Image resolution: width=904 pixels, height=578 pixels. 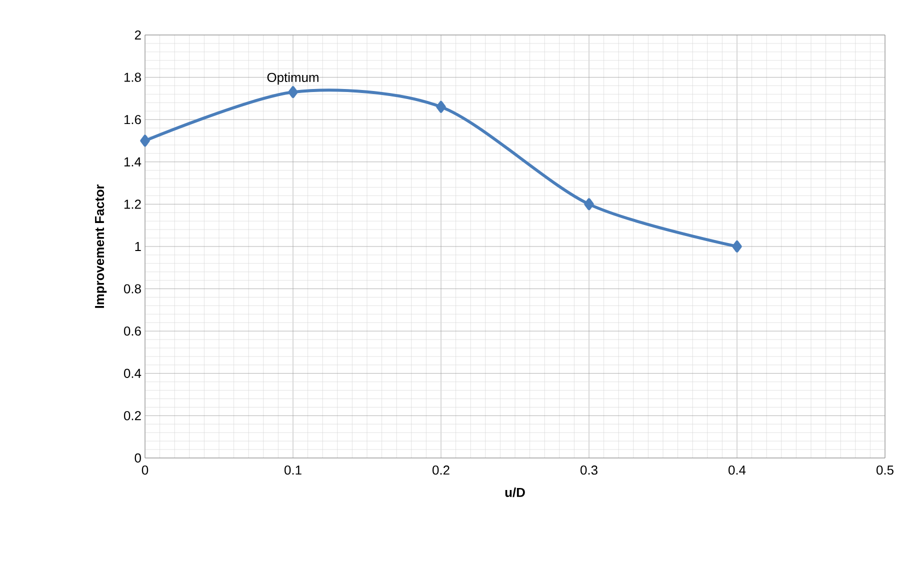 What do you see at coordinates (132, 415) in the screenshot?
I see `y-tick-label: 0.2` at bounding box center [132, 415].